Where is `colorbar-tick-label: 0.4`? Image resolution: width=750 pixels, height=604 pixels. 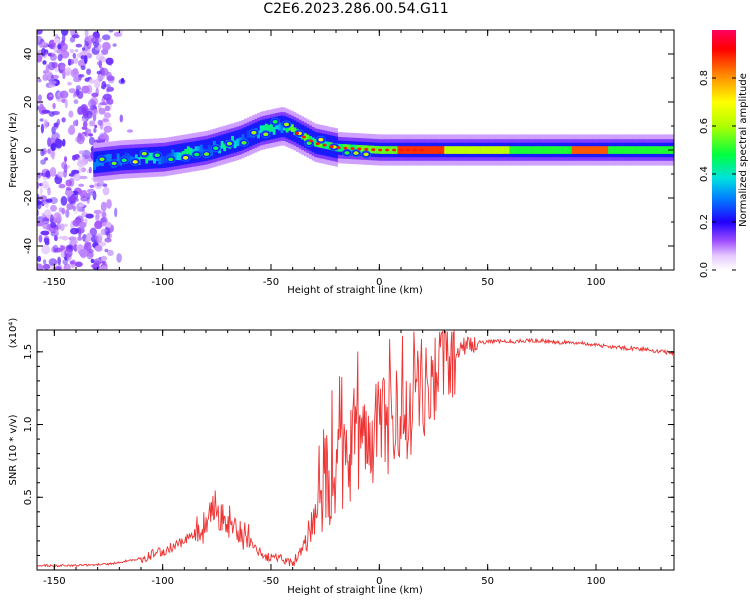 colorbar-tick-label: 0.4 is located at coordinates (704, 174).